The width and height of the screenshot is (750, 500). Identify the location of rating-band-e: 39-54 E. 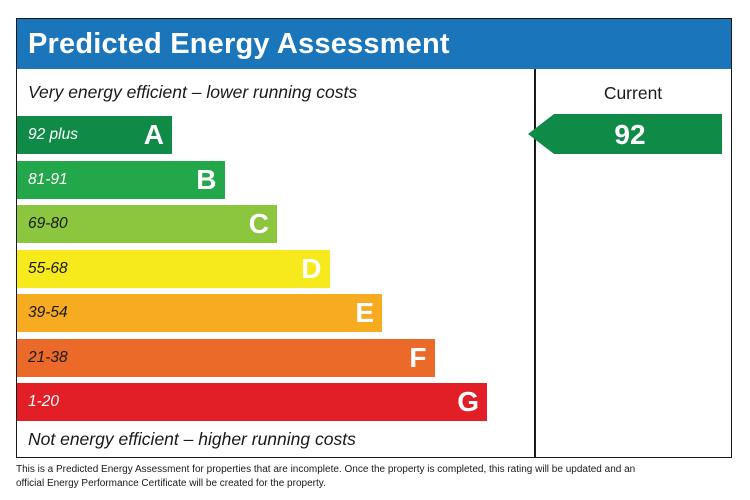
(199, 313).